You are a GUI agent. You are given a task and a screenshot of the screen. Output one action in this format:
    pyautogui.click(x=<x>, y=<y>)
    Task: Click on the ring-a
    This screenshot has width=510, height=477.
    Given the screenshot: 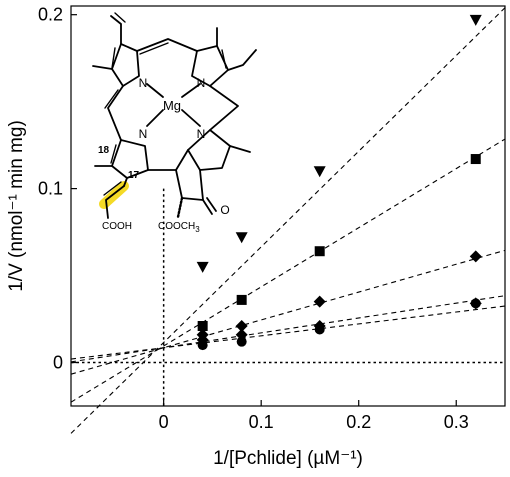 What is the action you would take?
    pyautogui.click(x=125, y=65)
    